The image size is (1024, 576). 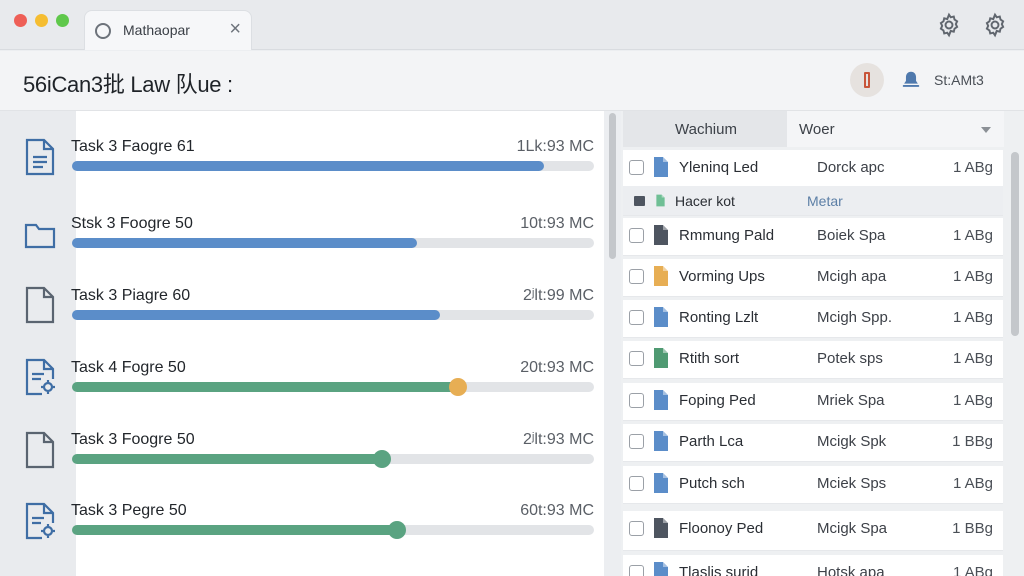 I want to click on task-size: 20t:93 MC, so click(x=557, y=367).